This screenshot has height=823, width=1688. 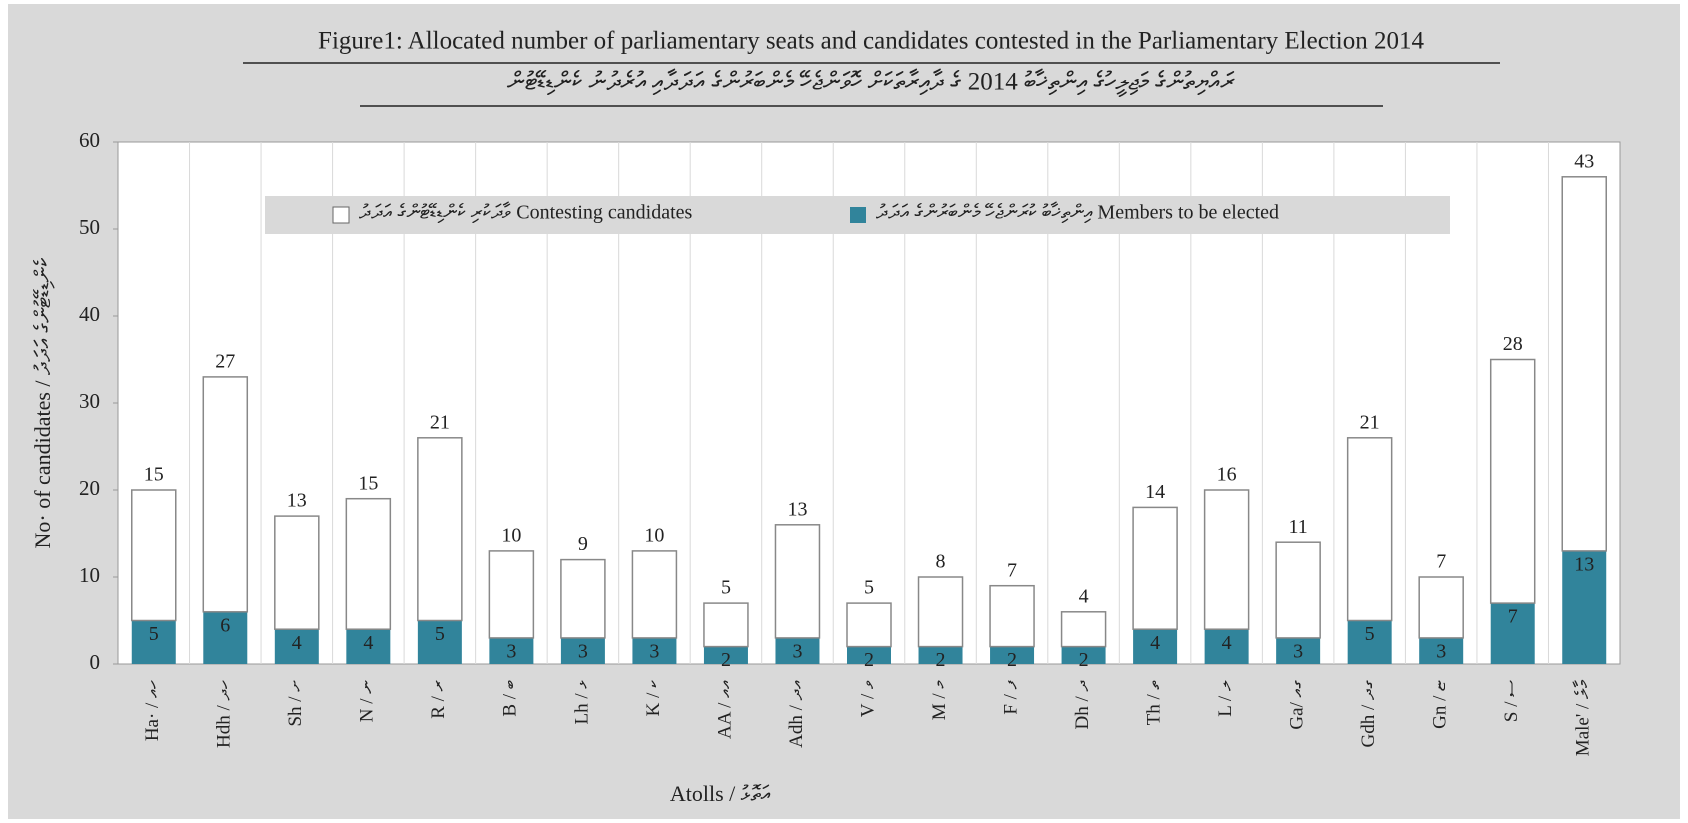 I want to click on y-tick-label: 50, so click(x=89, y=227).